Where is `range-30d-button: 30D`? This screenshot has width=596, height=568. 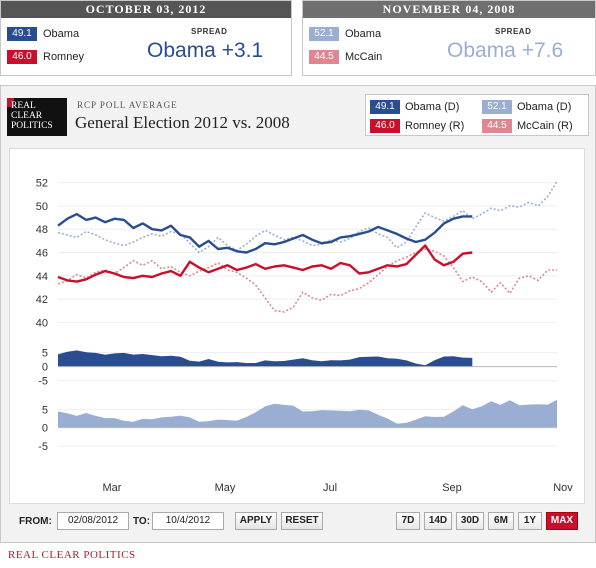
range-30d-button: 30D is located at coordinates (470, 521).